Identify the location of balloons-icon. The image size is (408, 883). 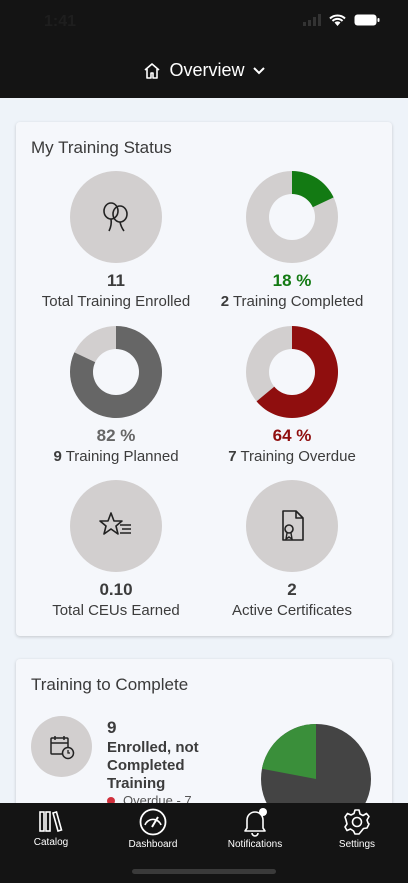
(115, 217).